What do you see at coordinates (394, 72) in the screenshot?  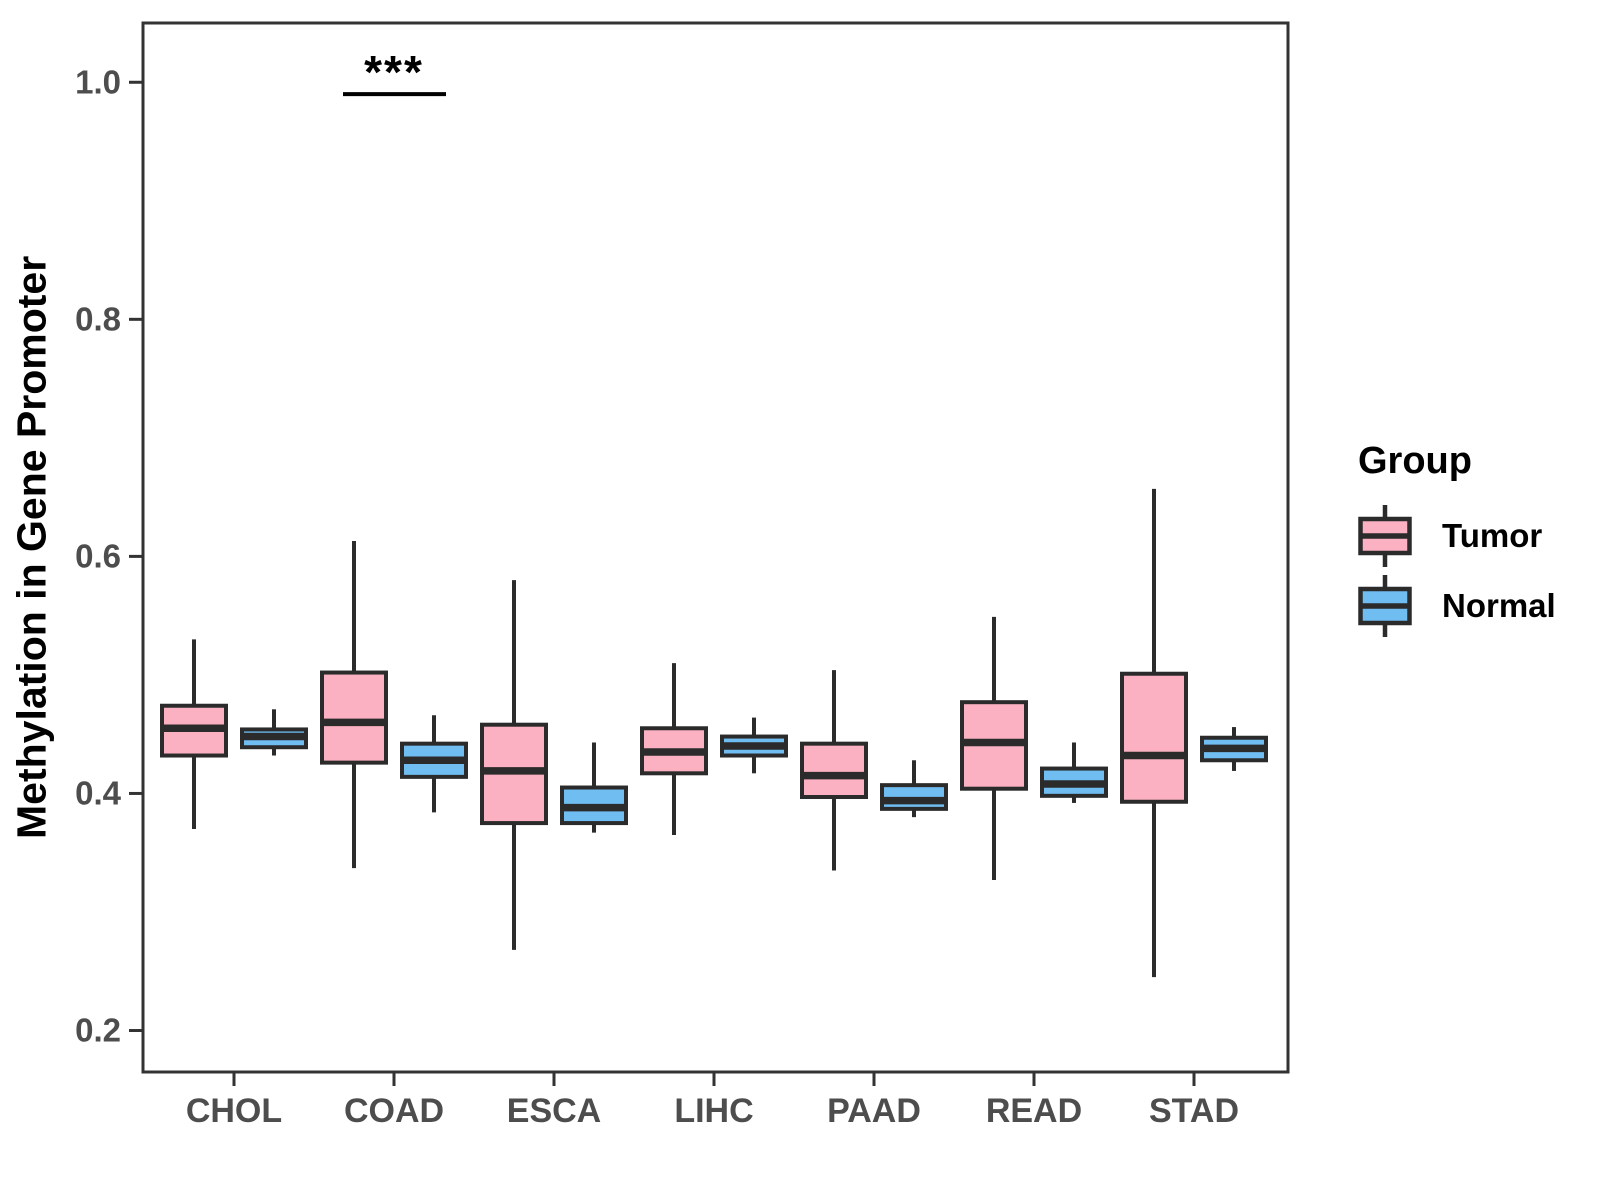 I see `significance-label: ***` at bounding box center [394, 72].